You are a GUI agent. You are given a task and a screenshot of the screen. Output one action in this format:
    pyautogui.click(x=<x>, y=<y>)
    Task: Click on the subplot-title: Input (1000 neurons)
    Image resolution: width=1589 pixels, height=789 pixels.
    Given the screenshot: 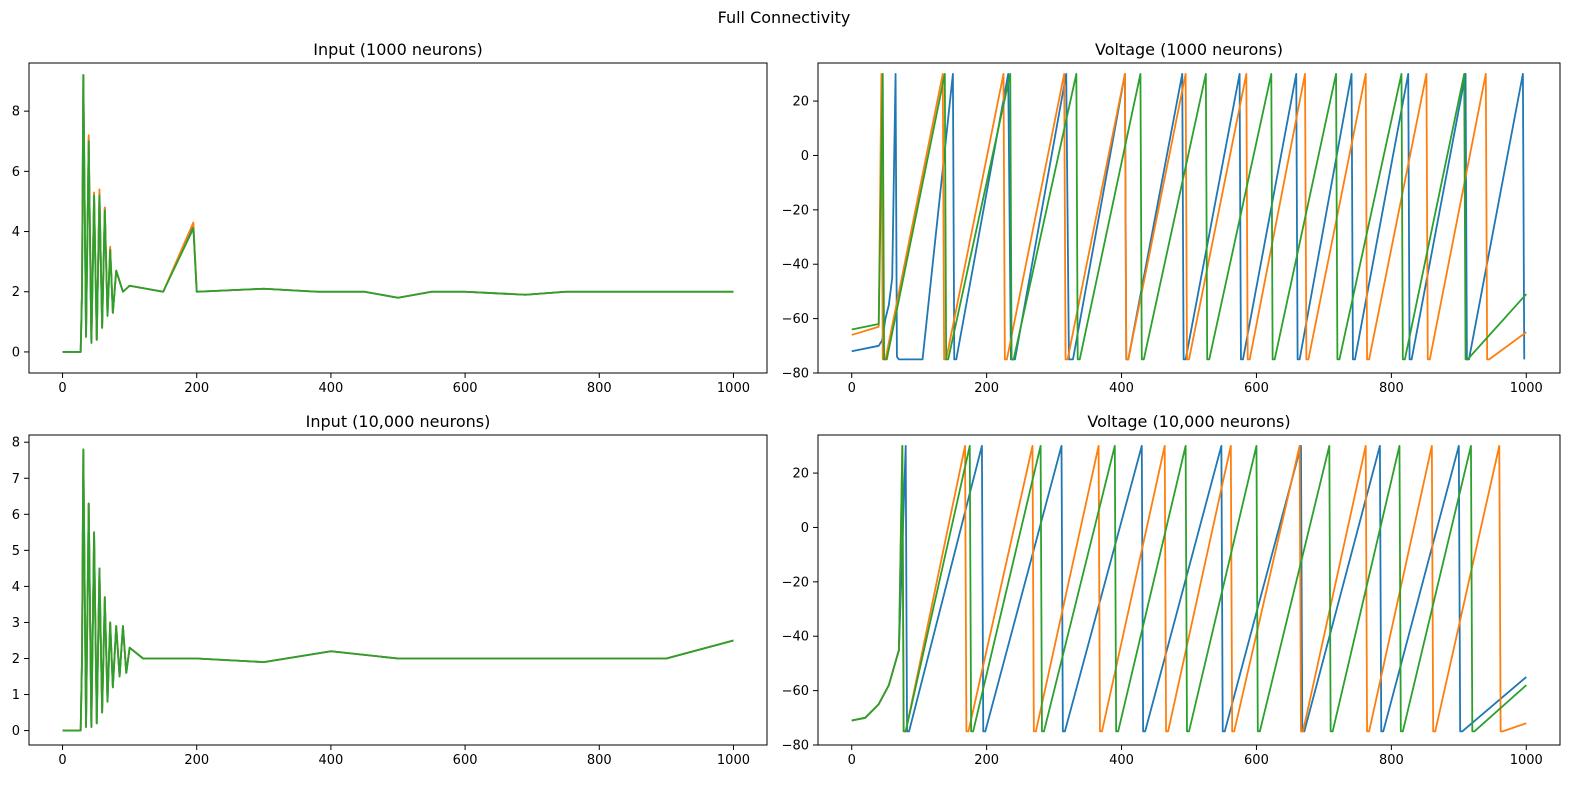 What is the action you would take?
    pyautogui.click(x=397, y=49)
    